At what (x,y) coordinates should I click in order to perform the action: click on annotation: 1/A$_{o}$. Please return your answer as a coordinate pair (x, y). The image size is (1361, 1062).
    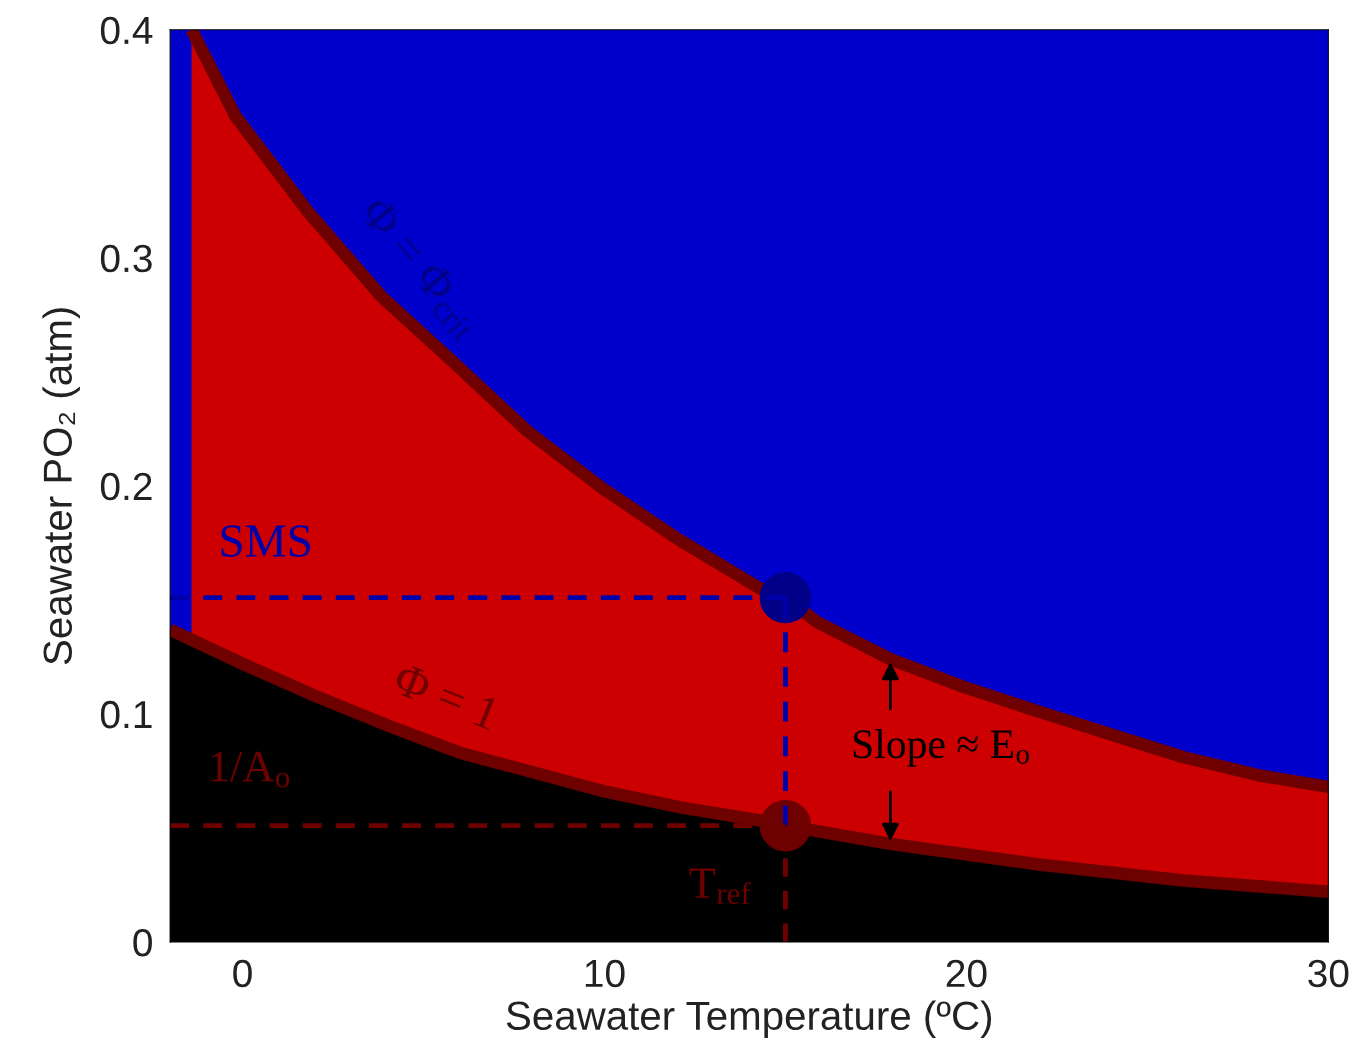
    Looking at the image, I should click on (250, 769).